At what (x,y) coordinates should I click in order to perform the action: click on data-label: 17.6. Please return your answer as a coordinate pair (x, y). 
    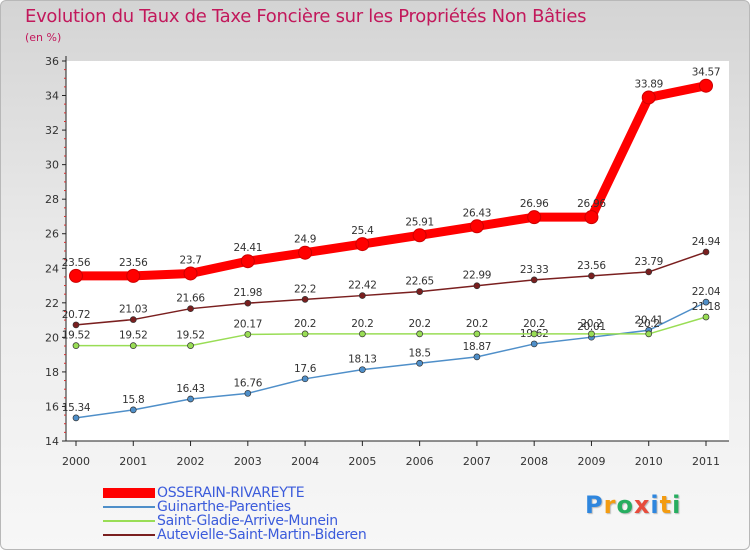
    Looking at the image, I should click on (305, 369).